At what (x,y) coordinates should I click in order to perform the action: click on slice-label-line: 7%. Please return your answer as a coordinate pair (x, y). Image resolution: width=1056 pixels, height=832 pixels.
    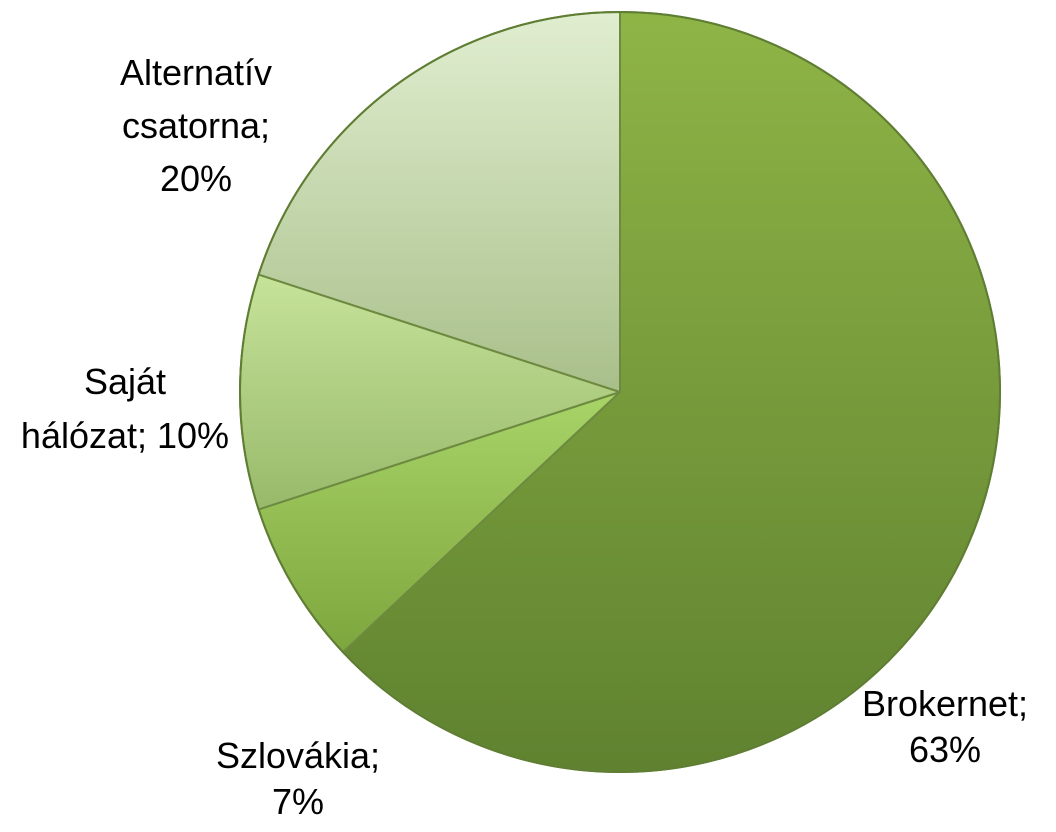
    Looking at the image, I should click on (298, 801).